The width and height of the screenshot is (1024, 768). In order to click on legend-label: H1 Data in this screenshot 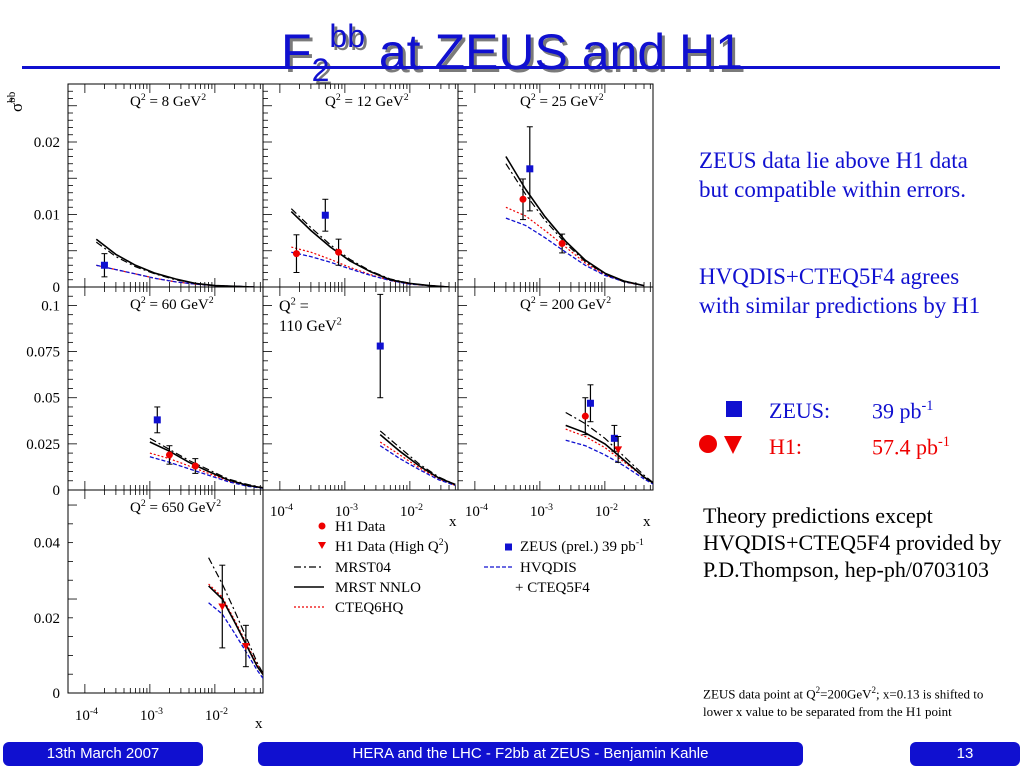, I will do `click(360, 527)`.